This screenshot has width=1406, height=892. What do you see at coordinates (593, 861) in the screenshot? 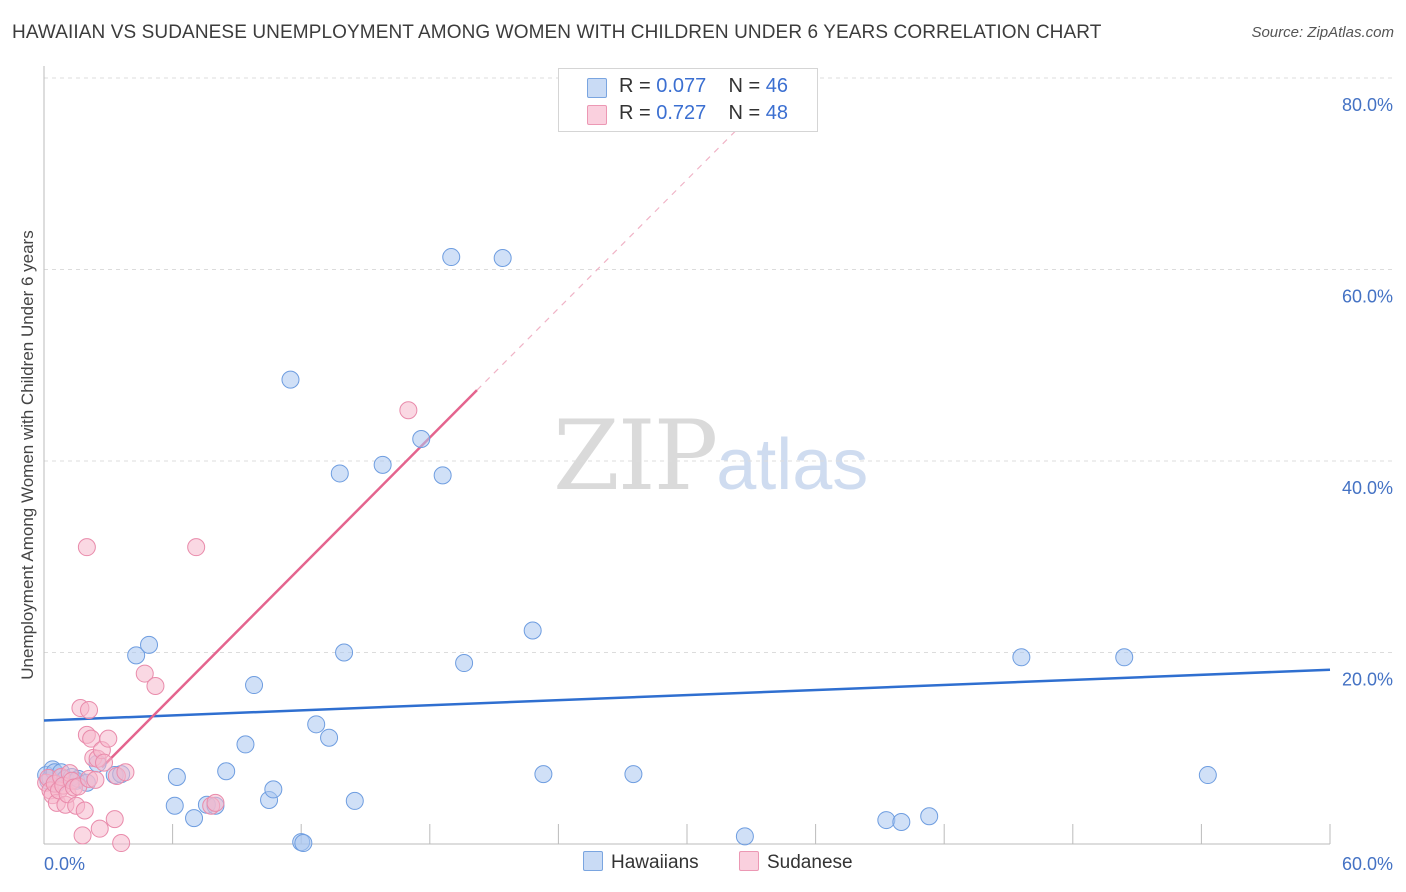
I see `bottom-legend-swatch-hawaiians` at bounding box center [593, 861].